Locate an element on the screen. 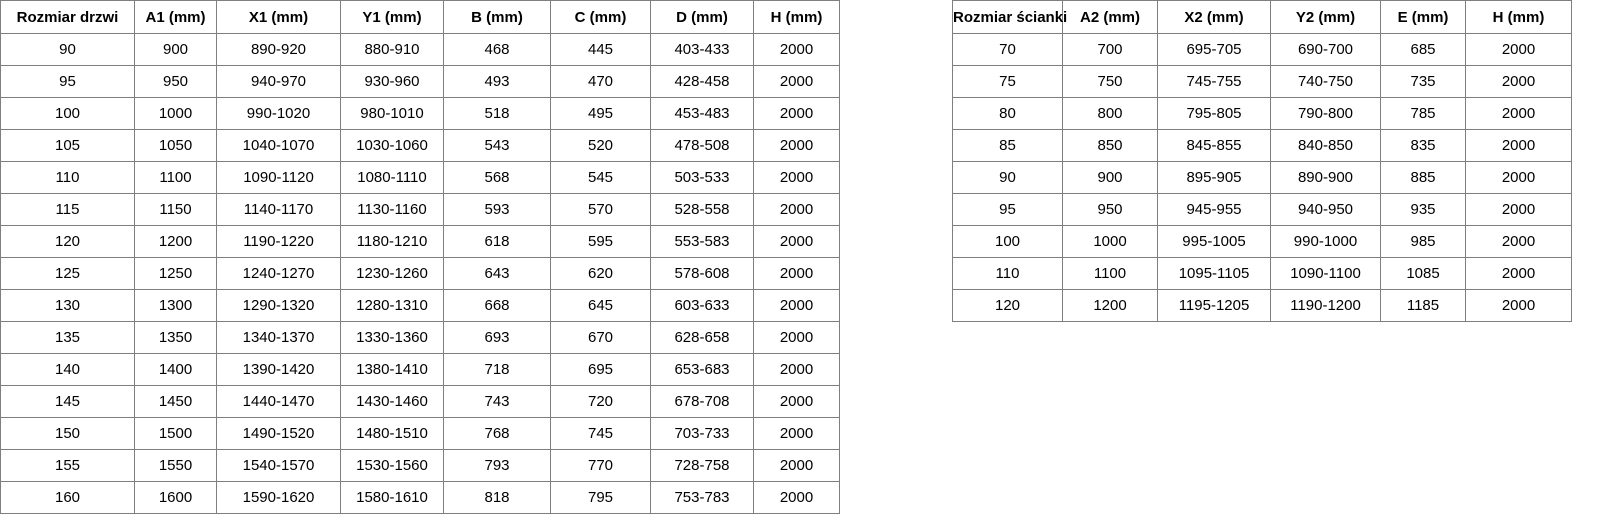  table-cell: 668 is located at coordinates (497, 305).